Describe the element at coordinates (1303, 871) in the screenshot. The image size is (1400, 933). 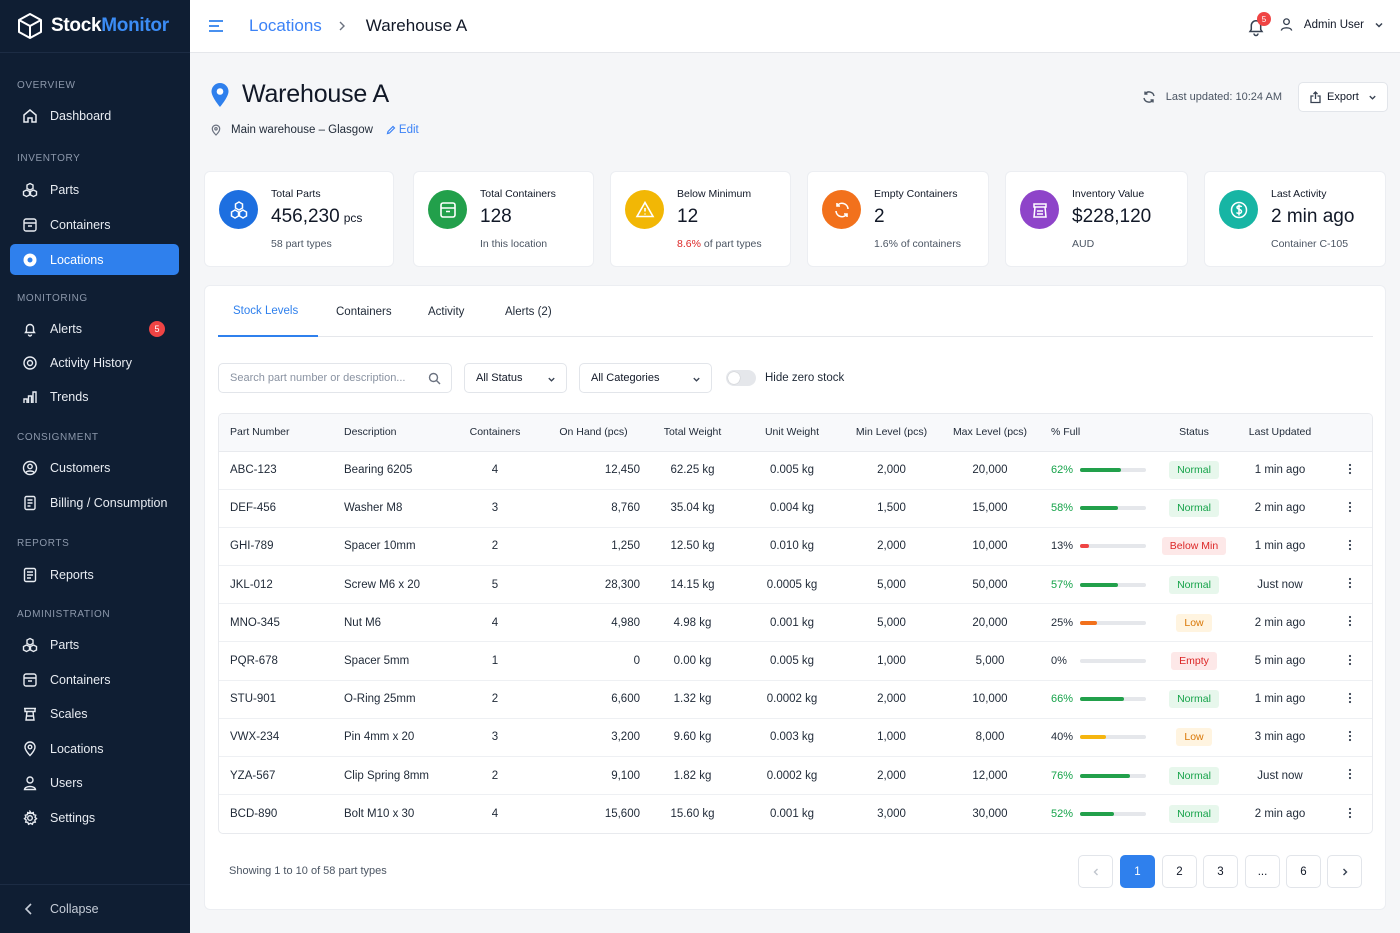
I see `pagination-page-6: 6` at that location.